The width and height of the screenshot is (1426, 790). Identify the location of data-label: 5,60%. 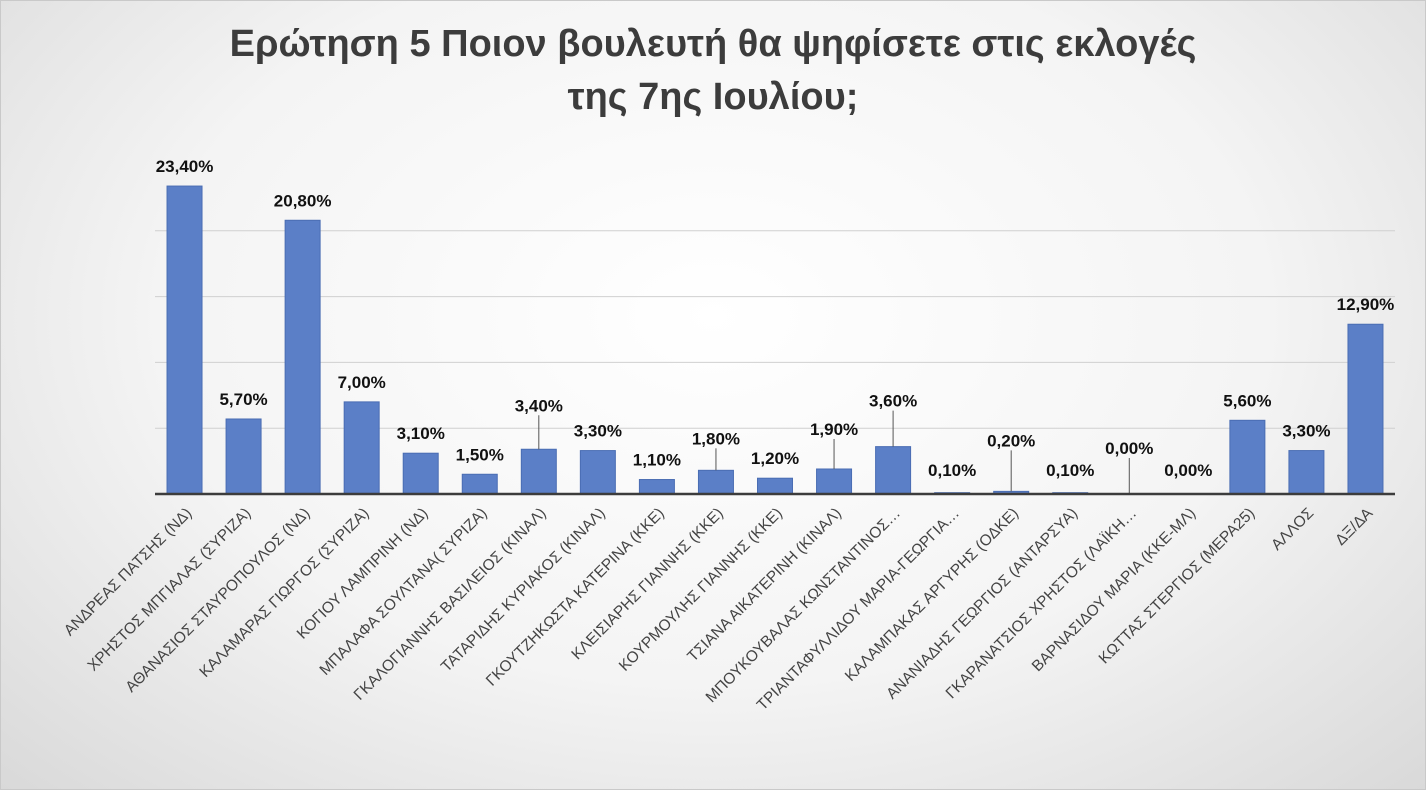
(1247, 400).